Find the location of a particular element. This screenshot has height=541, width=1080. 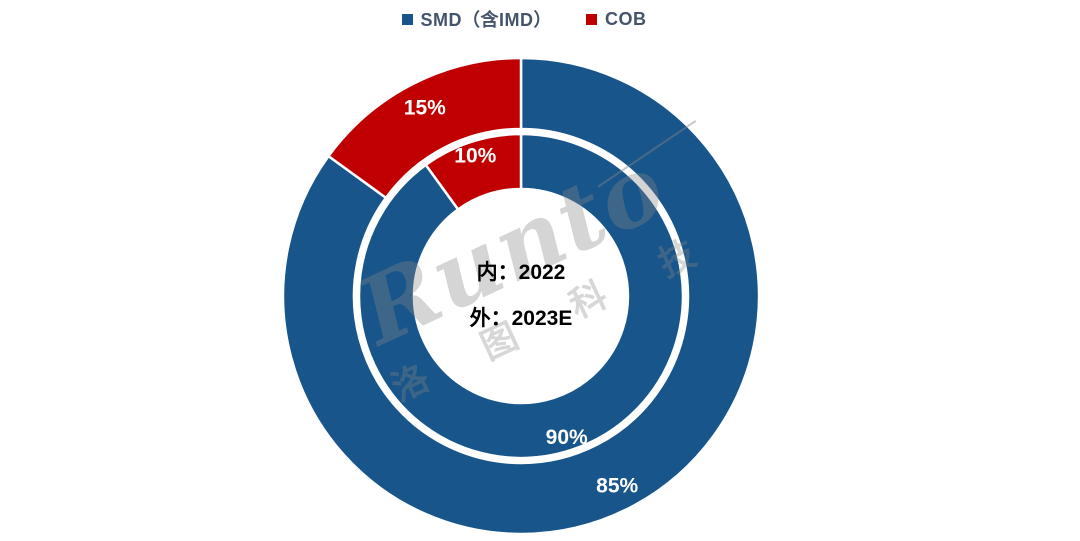

legend-item-cob: COB is located at coordinates (616, 19).